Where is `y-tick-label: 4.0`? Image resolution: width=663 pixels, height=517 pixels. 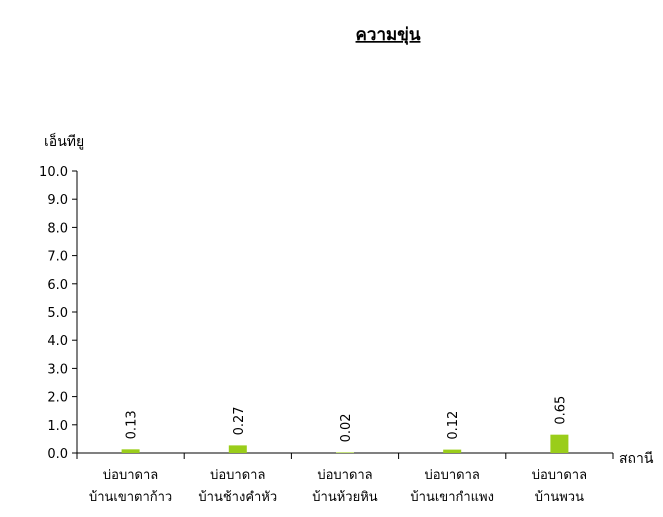 y-tick-label: 4.0 is located at coordinates (57, 341).